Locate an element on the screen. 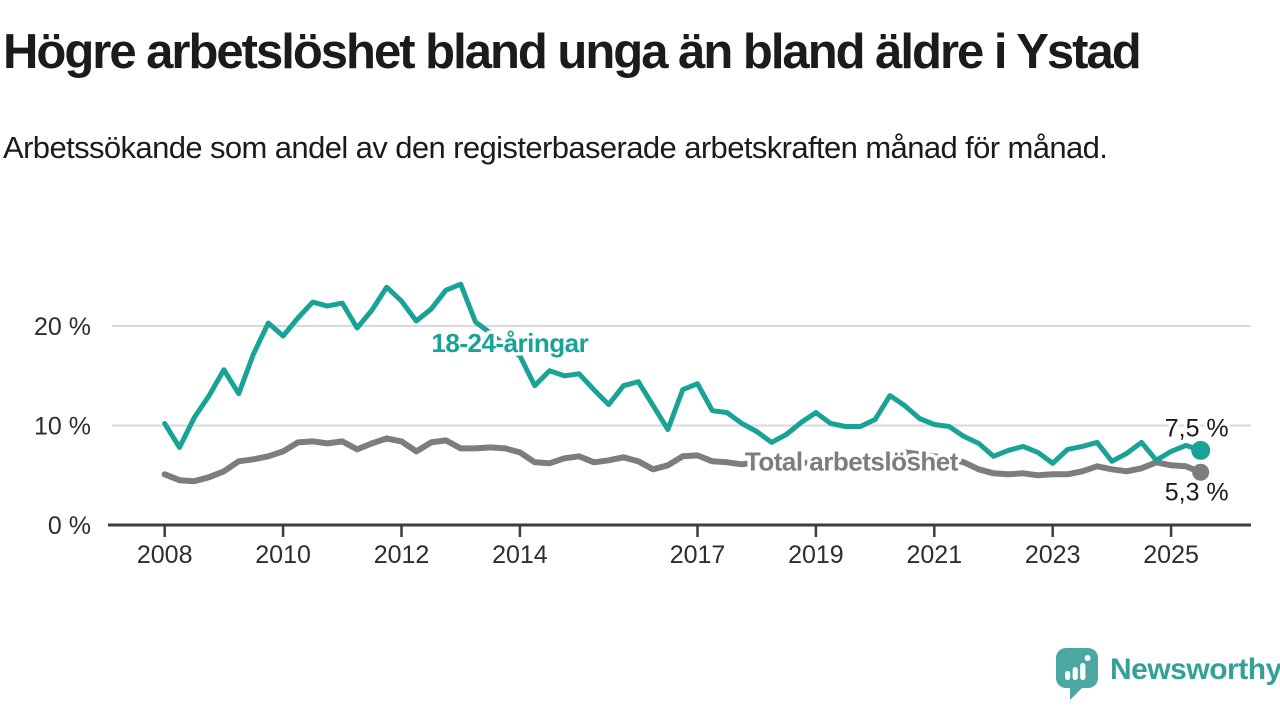 Image resolution: width=1280 pixels, height=720 pixels. x-axis-tick-label: 2019 is located at coordinates (816, 555).